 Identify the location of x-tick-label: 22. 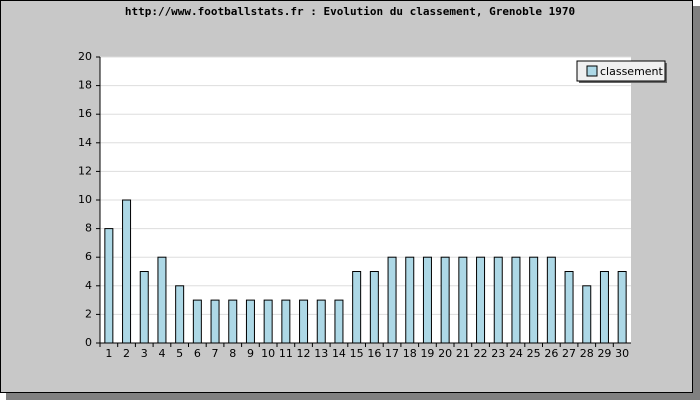
(481, 353).